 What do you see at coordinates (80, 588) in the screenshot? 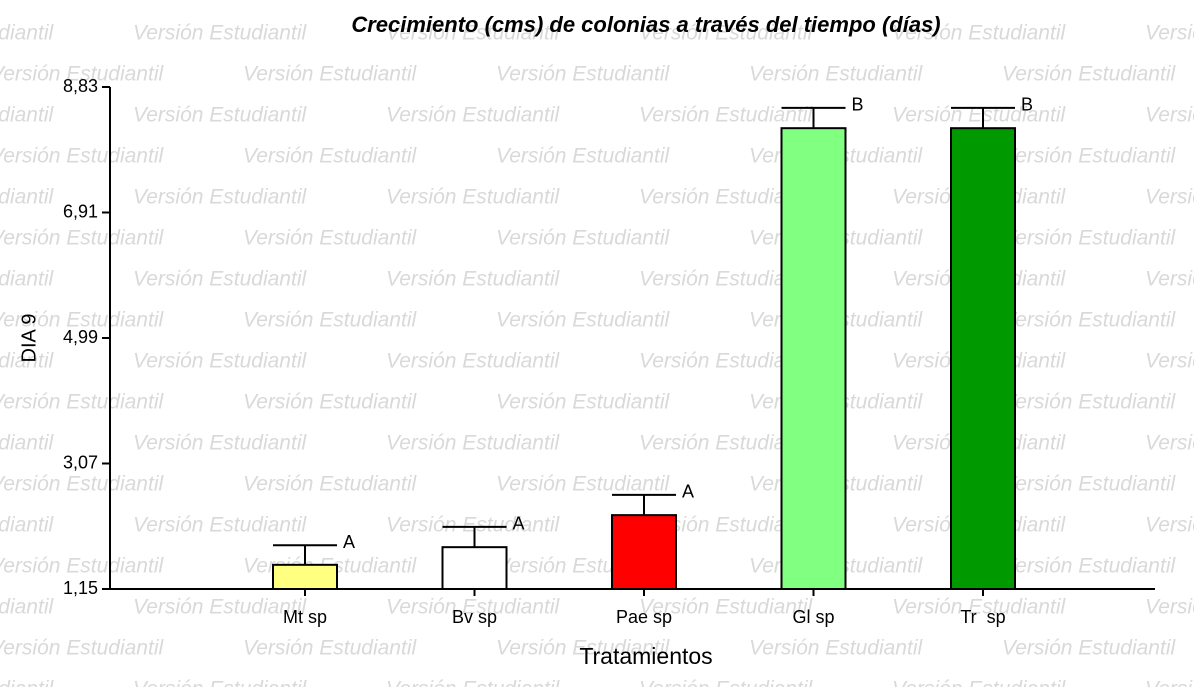
I see `y-tick-label: 1,15` at bounding box center [80, 588].